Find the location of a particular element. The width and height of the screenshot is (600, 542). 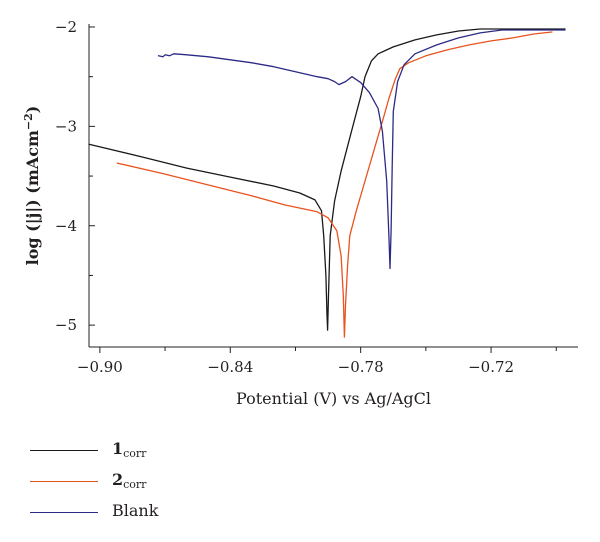

legend-item-1corr: 1corr is located at coordinates (150, 450).